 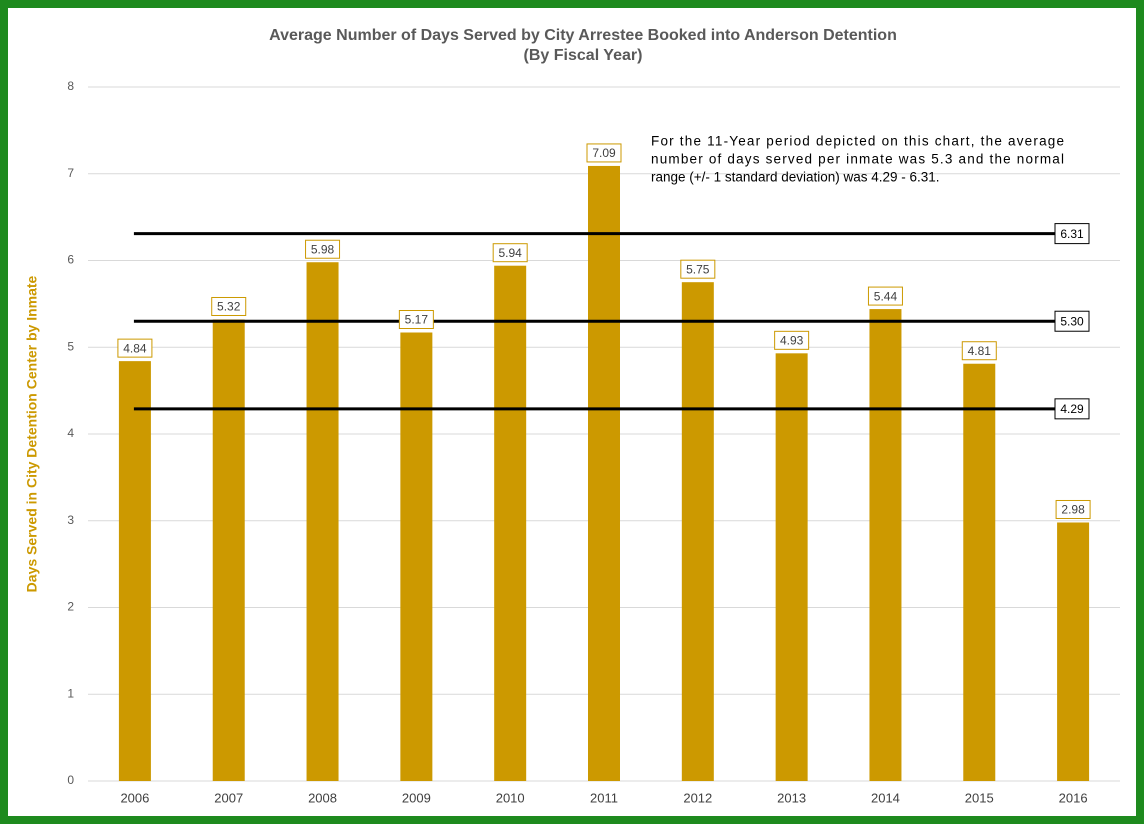 I want to click on data-label: 4.93, so click(x=792, y=340).